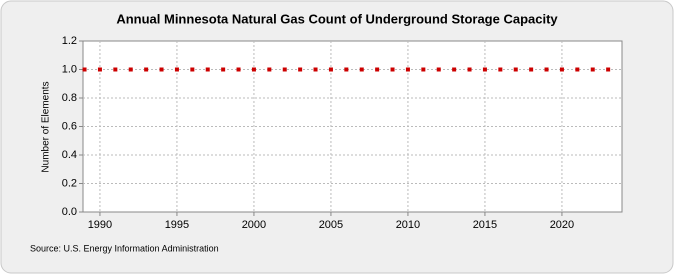 This screenshot has width=675, height=280. What do you see at coordinates (69, 155) in the screenshot?
I see `y-tick-label: 0.4` at bounding box center [69, 155].